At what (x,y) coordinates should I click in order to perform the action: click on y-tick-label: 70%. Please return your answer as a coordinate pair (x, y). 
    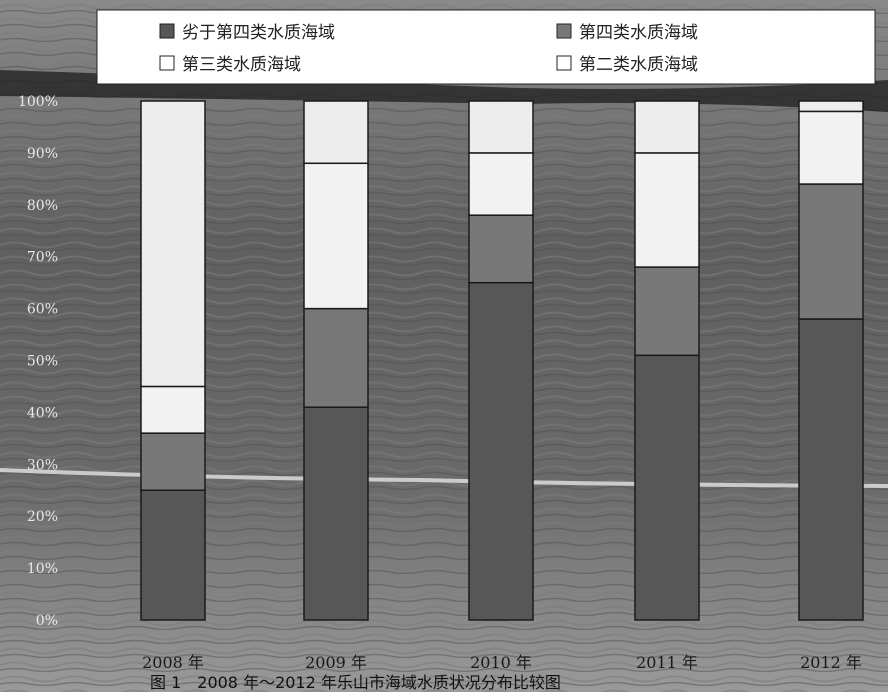
    Looking at the image, I should click on (42, 258).